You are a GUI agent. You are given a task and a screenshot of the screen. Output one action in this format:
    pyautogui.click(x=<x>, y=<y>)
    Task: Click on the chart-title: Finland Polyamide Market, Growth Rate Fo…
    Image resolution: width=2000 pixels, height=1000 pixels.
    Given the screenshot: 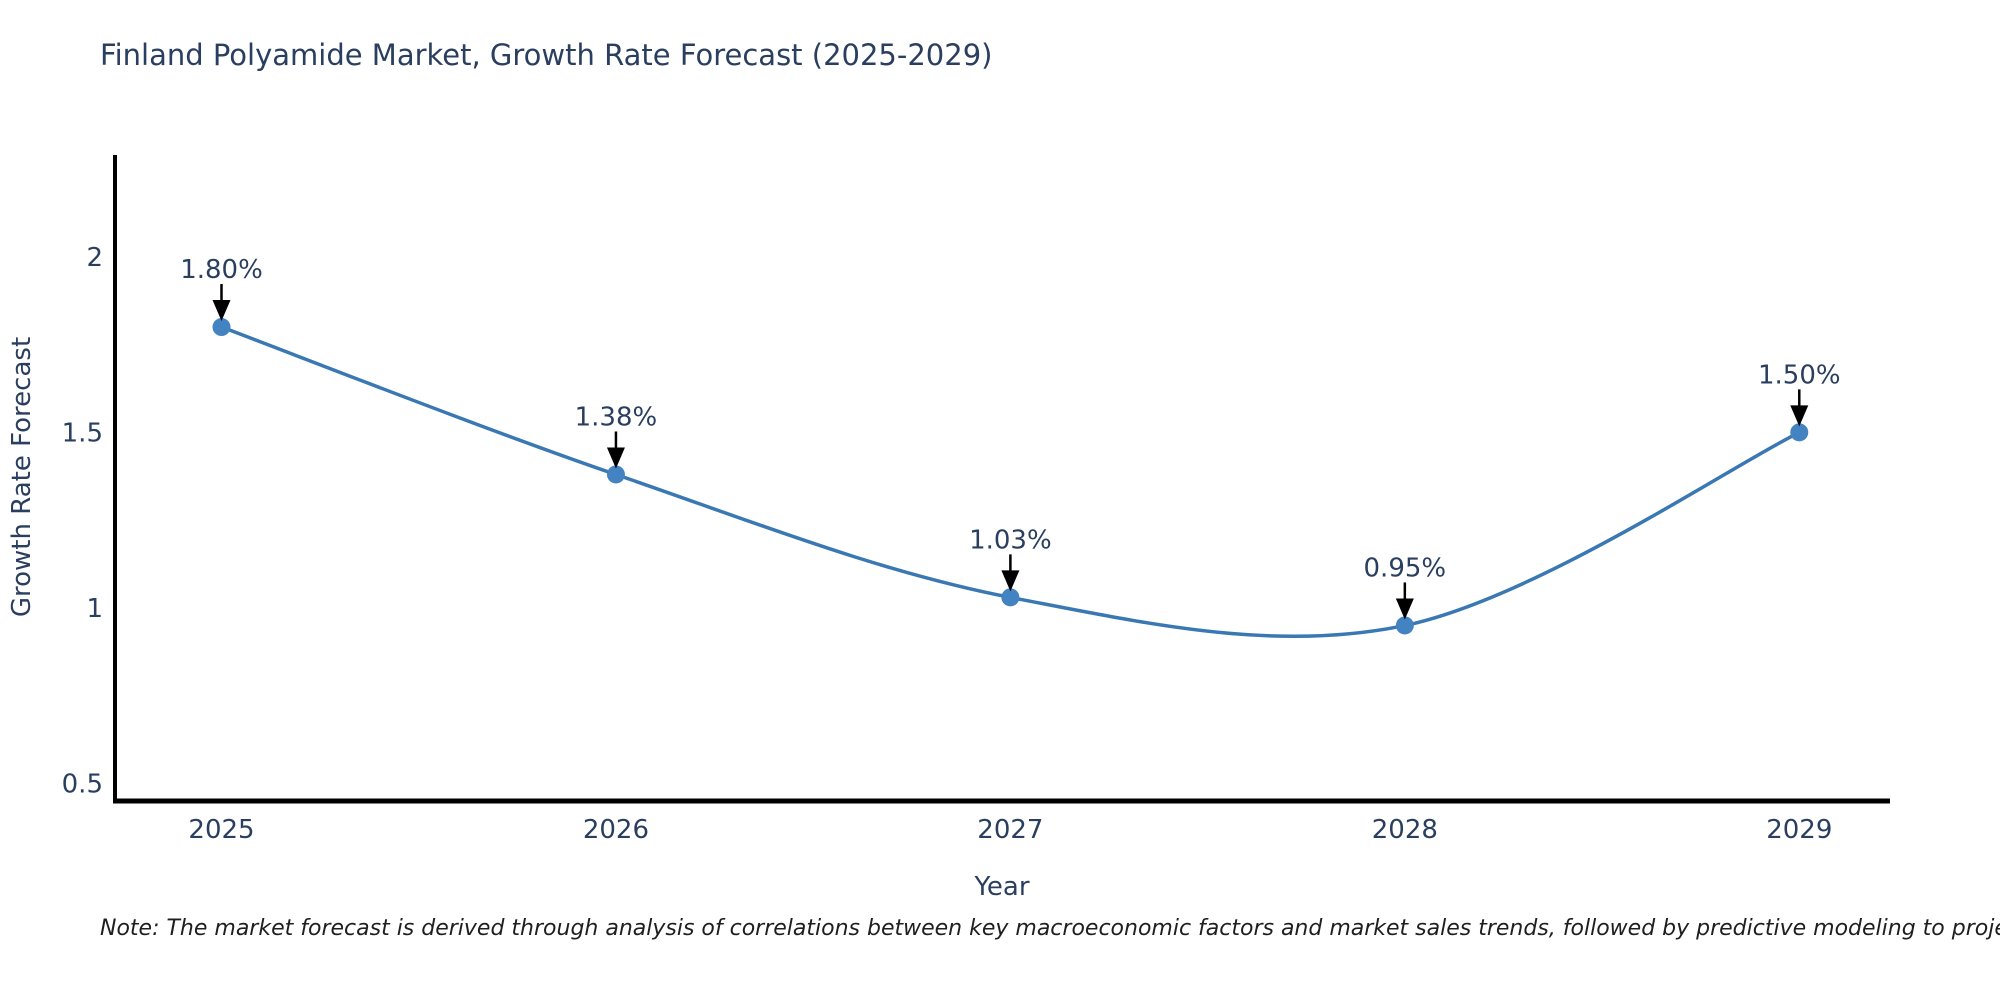 What is the action you would take?
    pyautogui.click(x=546, y=55)
    